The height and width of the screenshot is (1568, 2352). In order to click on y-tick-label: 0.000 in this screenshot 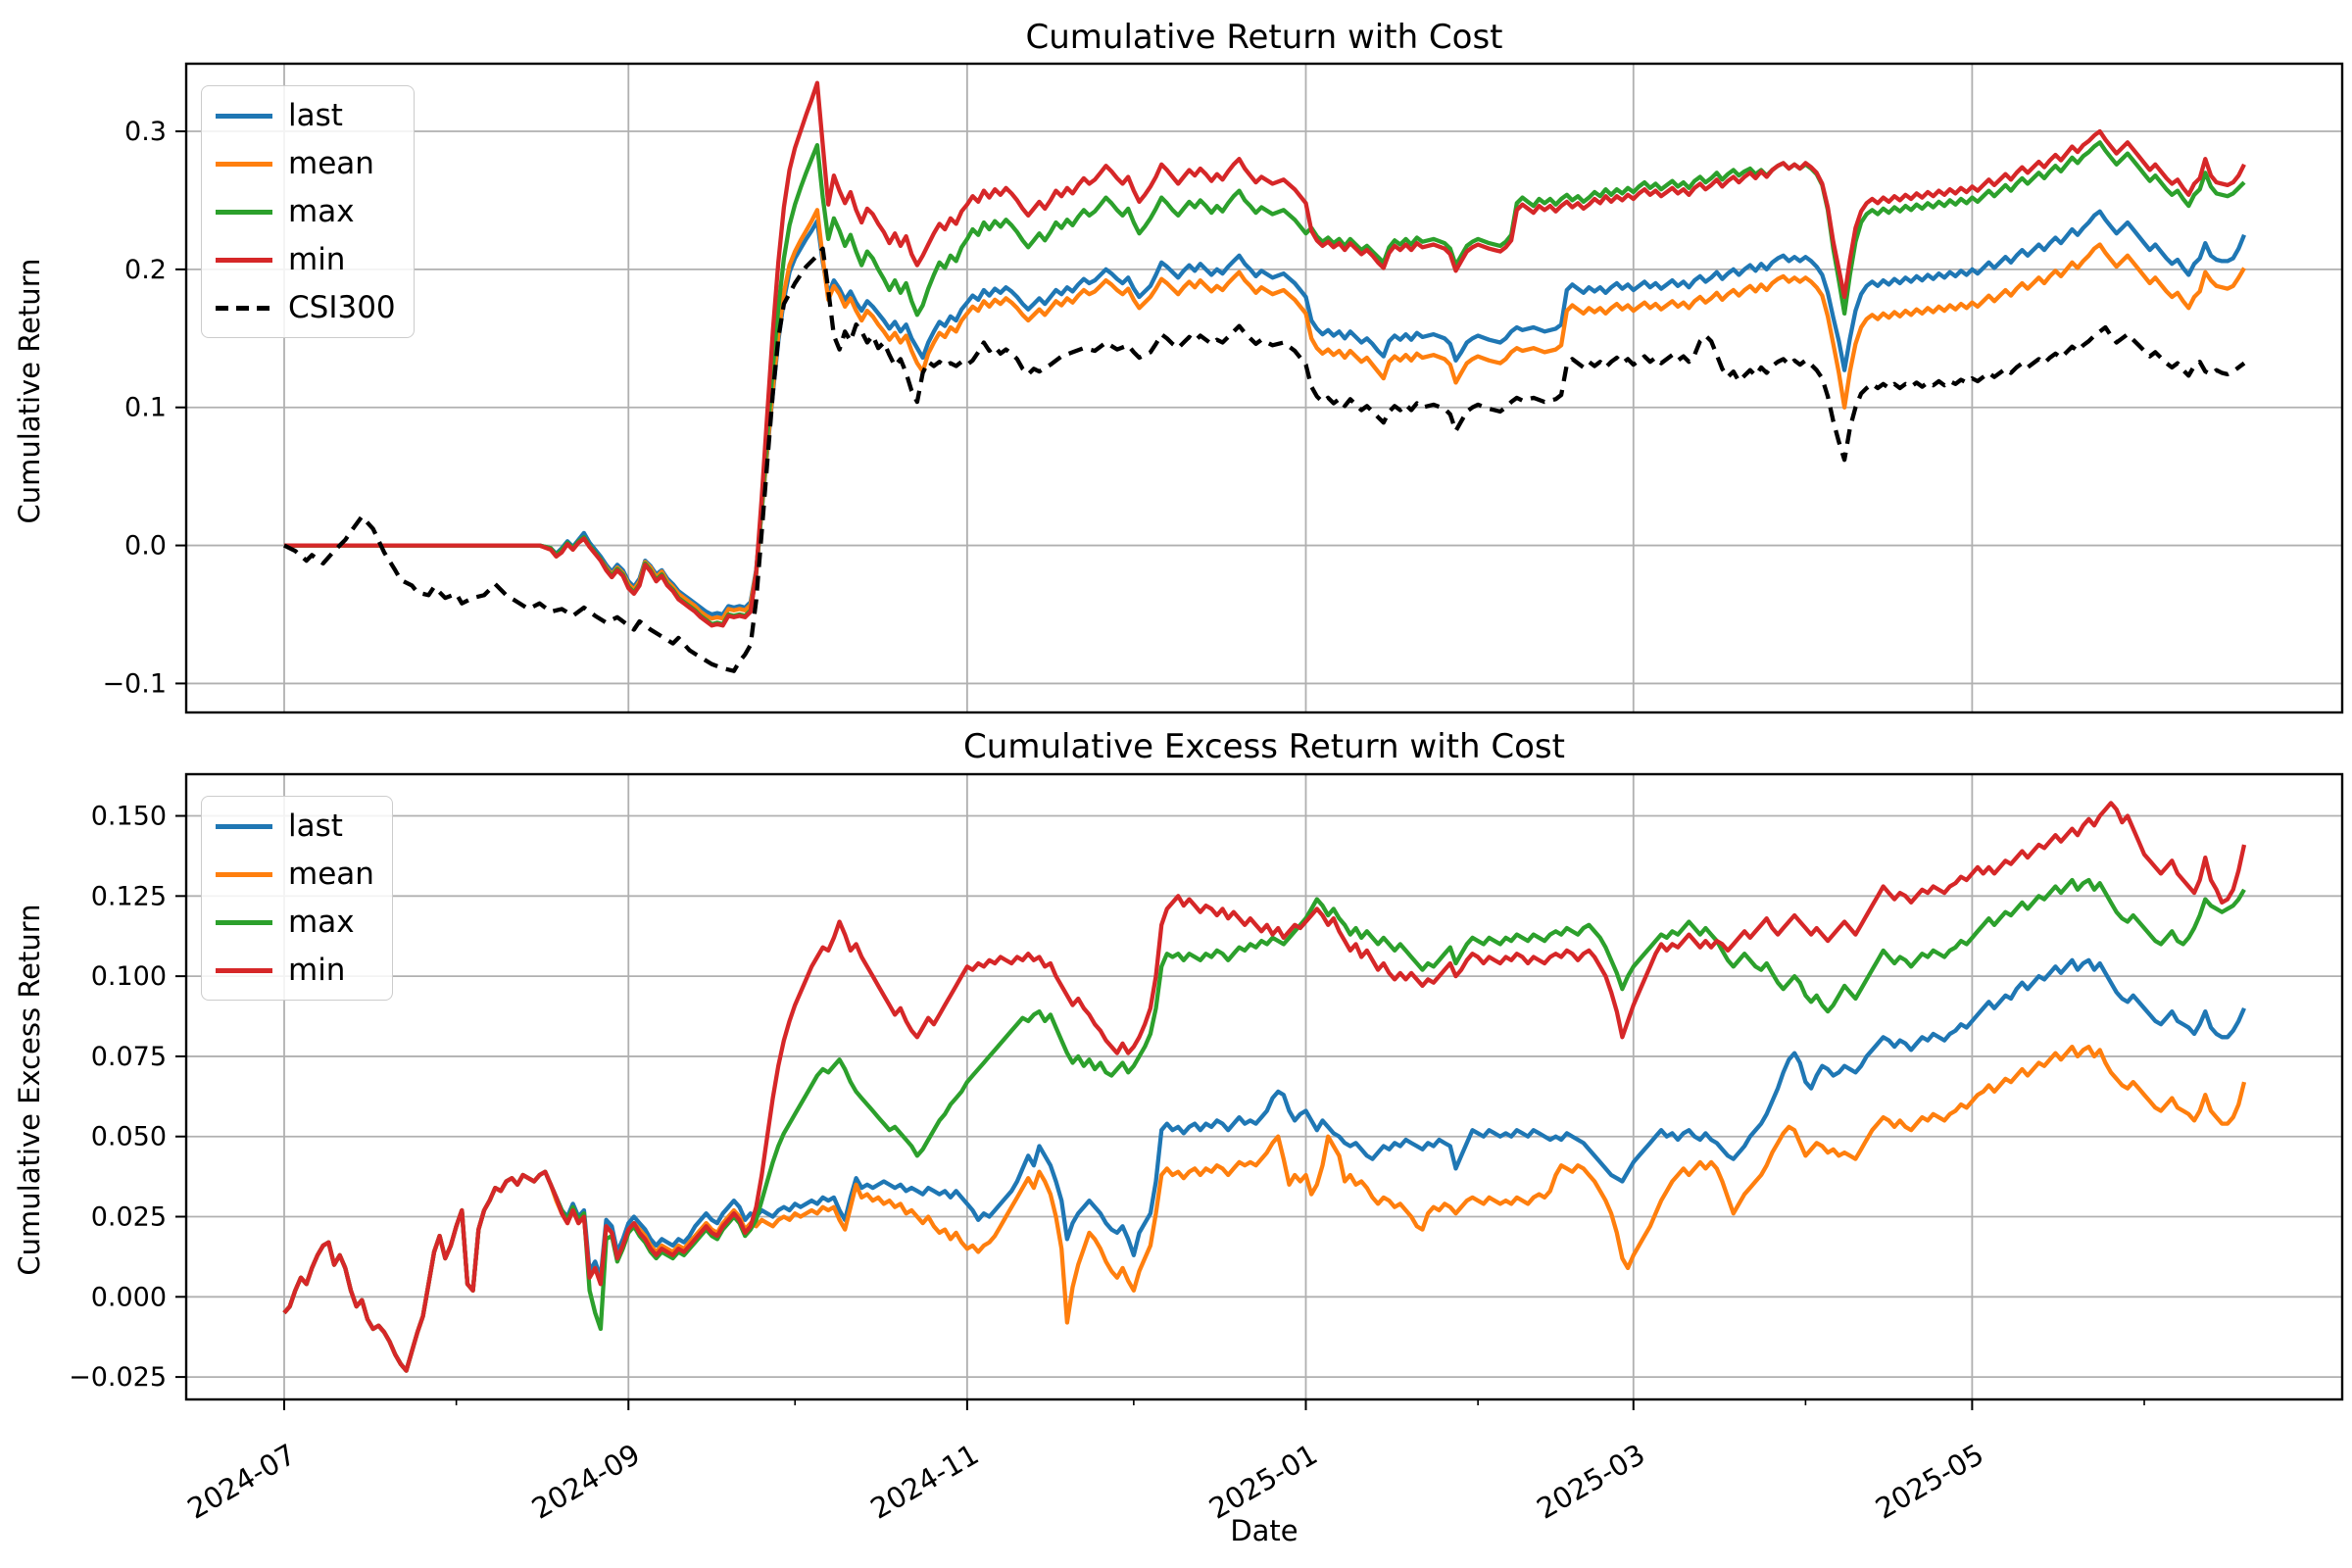, I will do `click(129, 1297)`.